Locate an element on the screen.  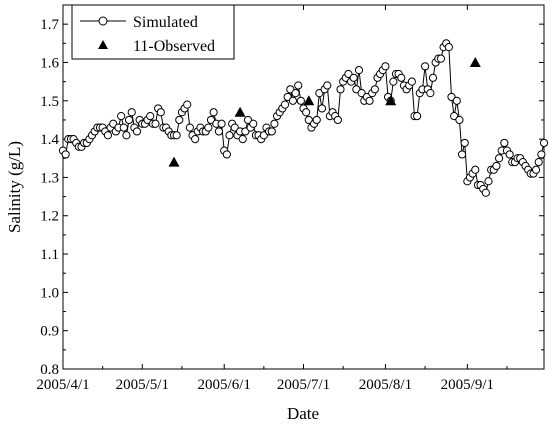
legend-box is located at coordinates (153, 32).